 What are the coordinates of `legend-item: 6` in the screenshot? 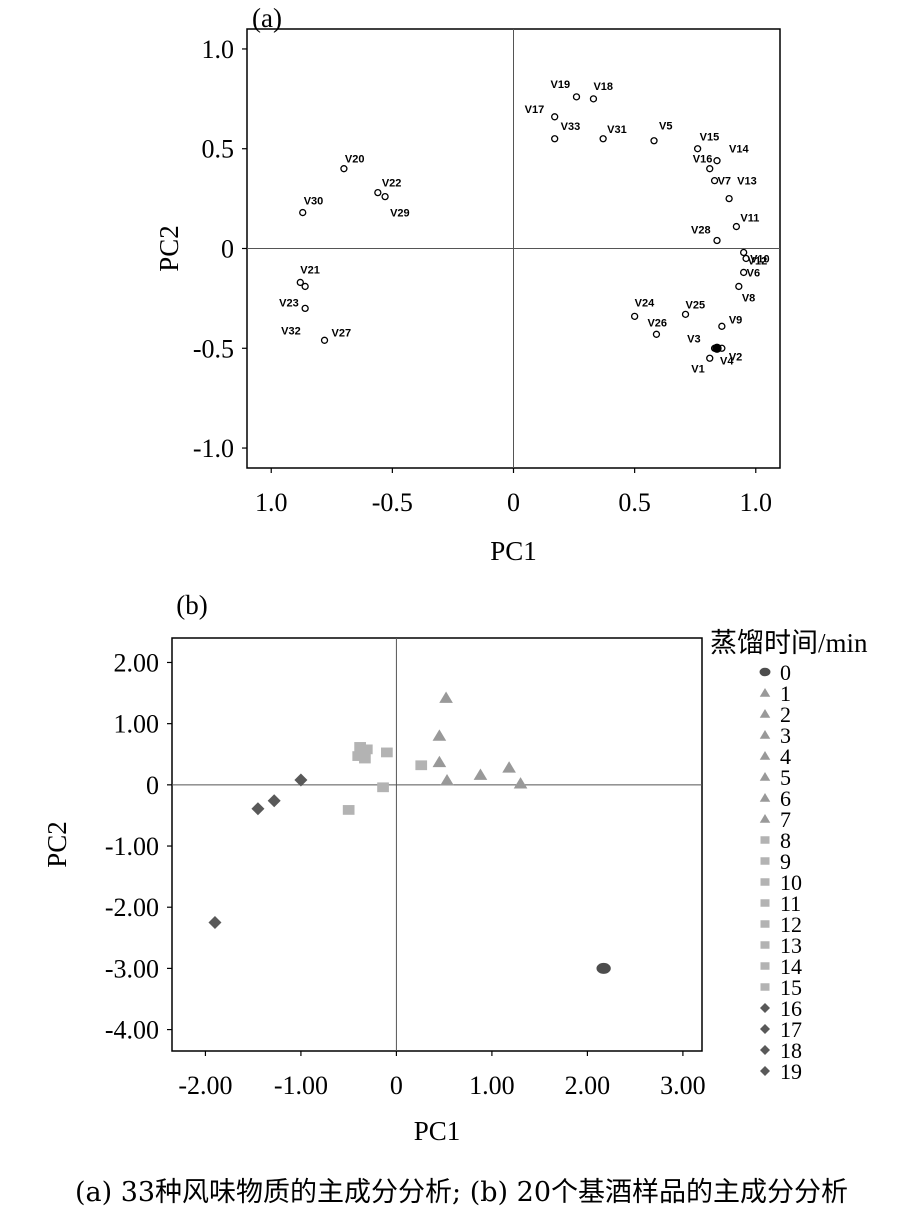 It's located at (775, 798).